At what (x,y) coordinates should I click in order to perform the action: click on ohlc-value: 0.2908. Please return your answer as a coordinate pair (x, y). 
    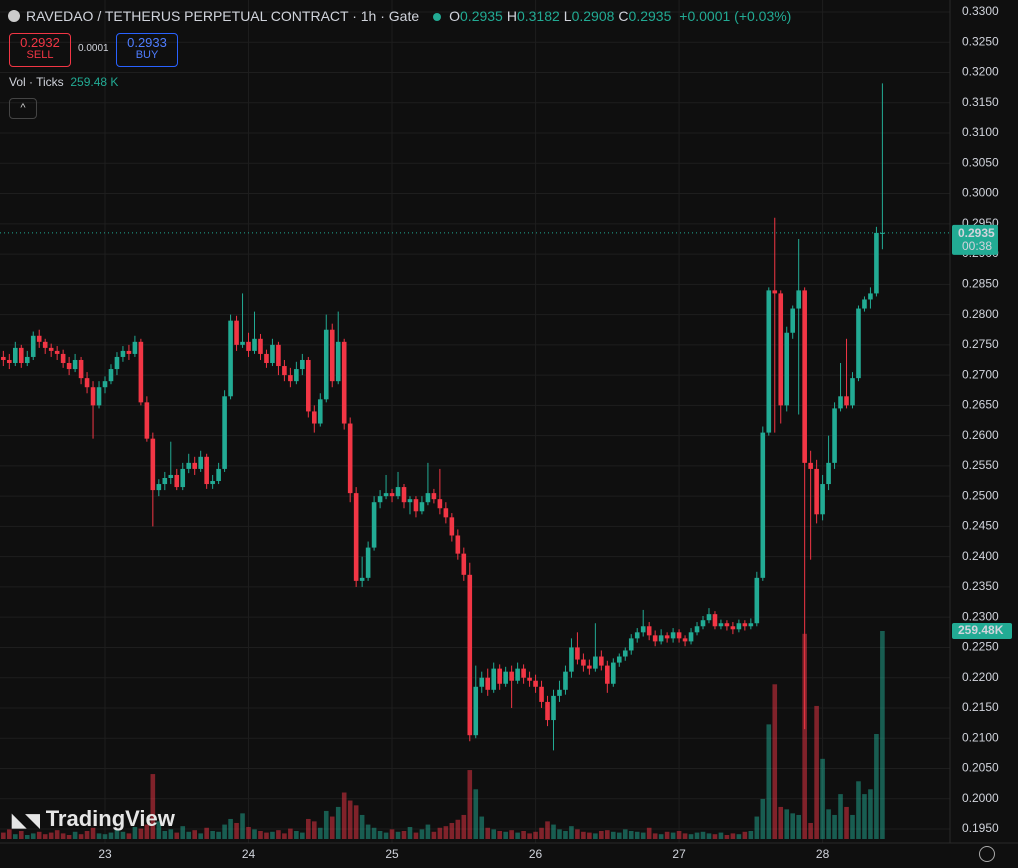
    Looking at the image, I should click on (593, 16).